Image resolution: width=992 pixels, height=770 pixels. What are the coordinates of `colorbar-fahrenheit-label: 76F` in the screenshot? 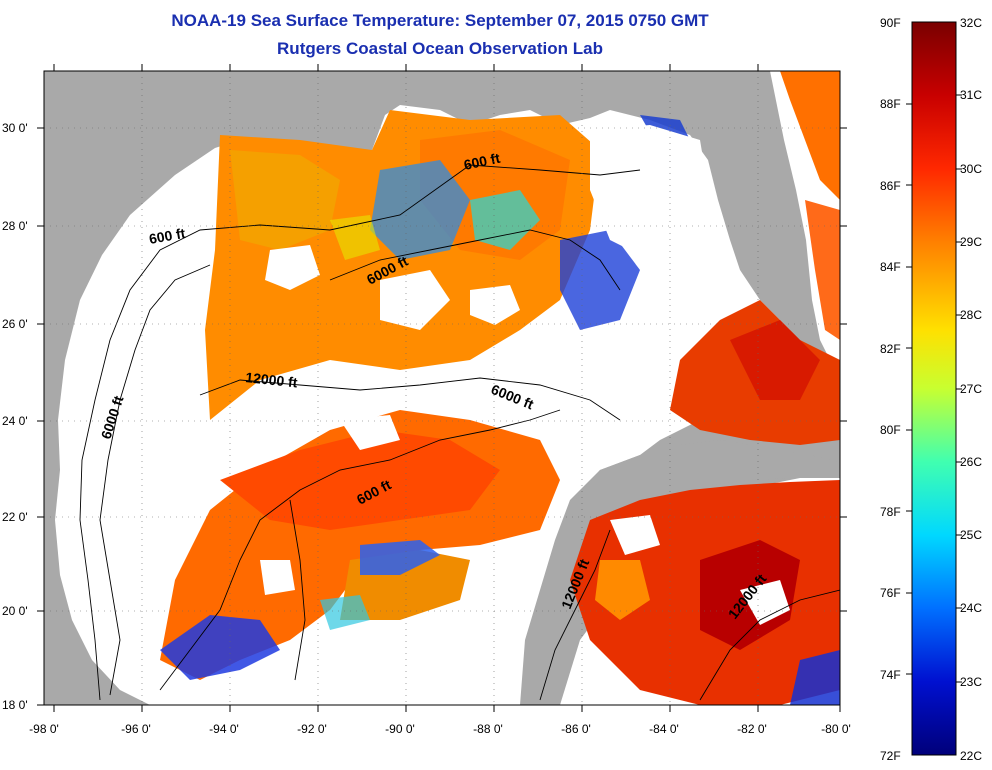 It's located at (890, 593).